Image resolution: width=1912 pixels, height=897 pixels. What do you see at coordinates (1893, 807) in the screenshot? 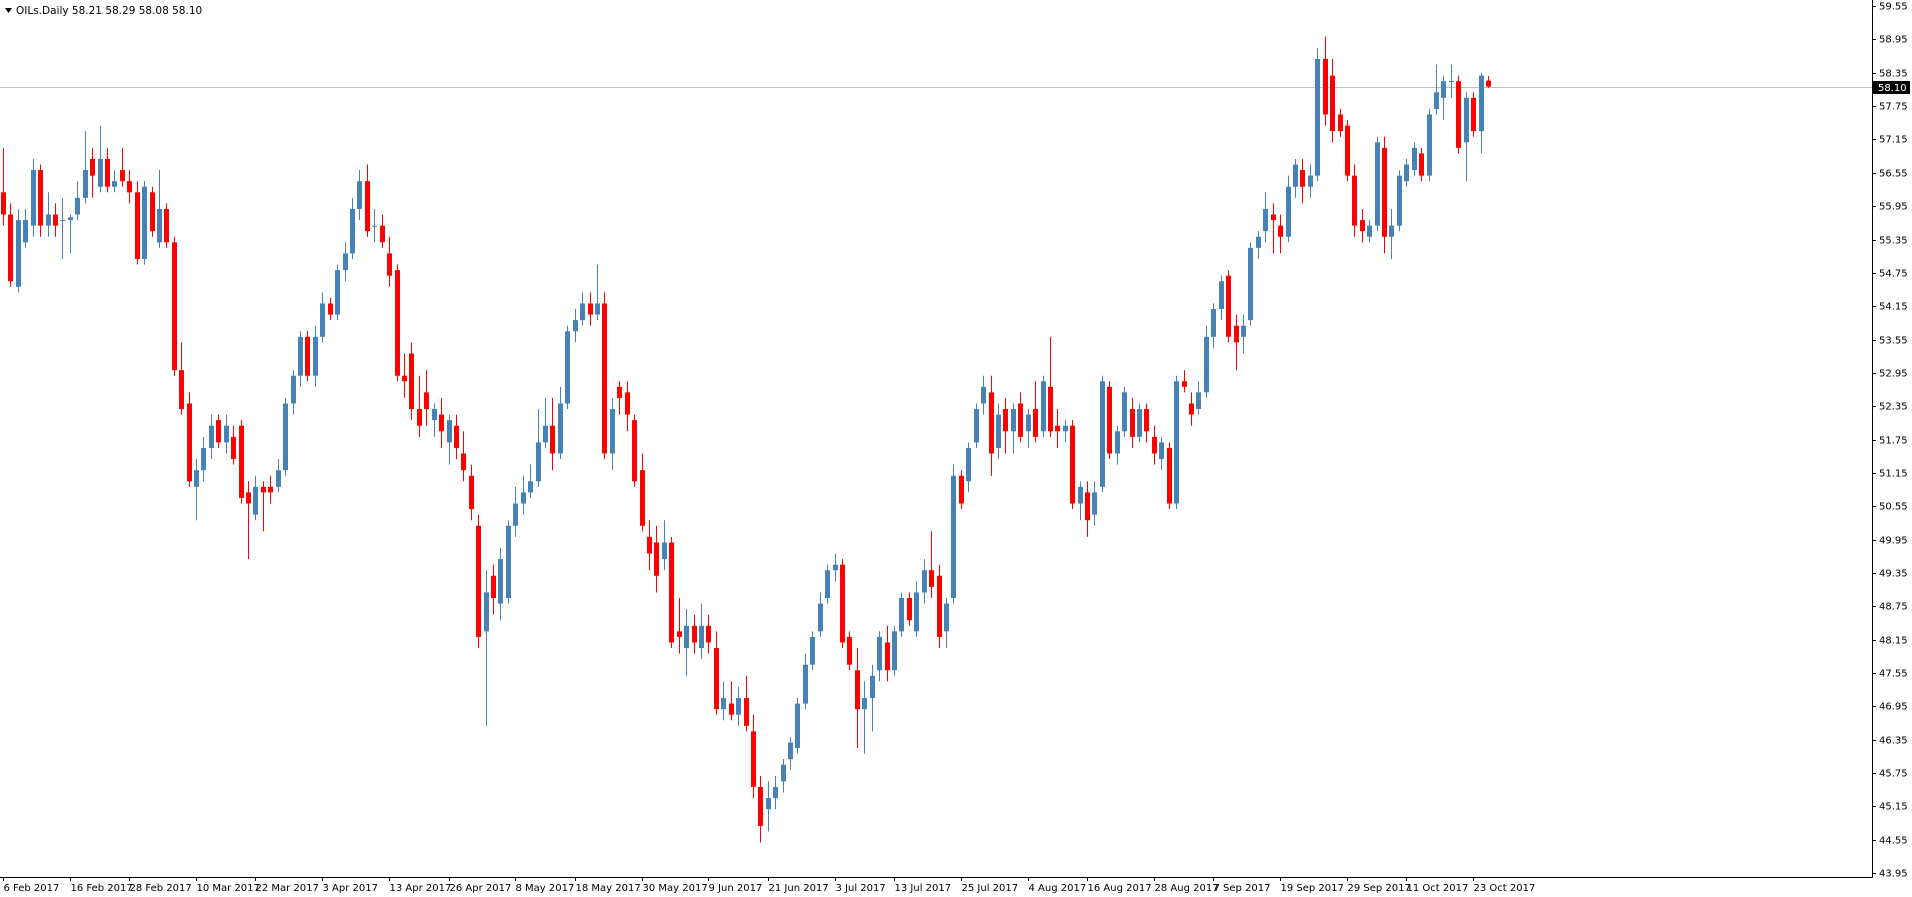
I see `y-tick-label: 45.15` at bounding box center [1893, 807].